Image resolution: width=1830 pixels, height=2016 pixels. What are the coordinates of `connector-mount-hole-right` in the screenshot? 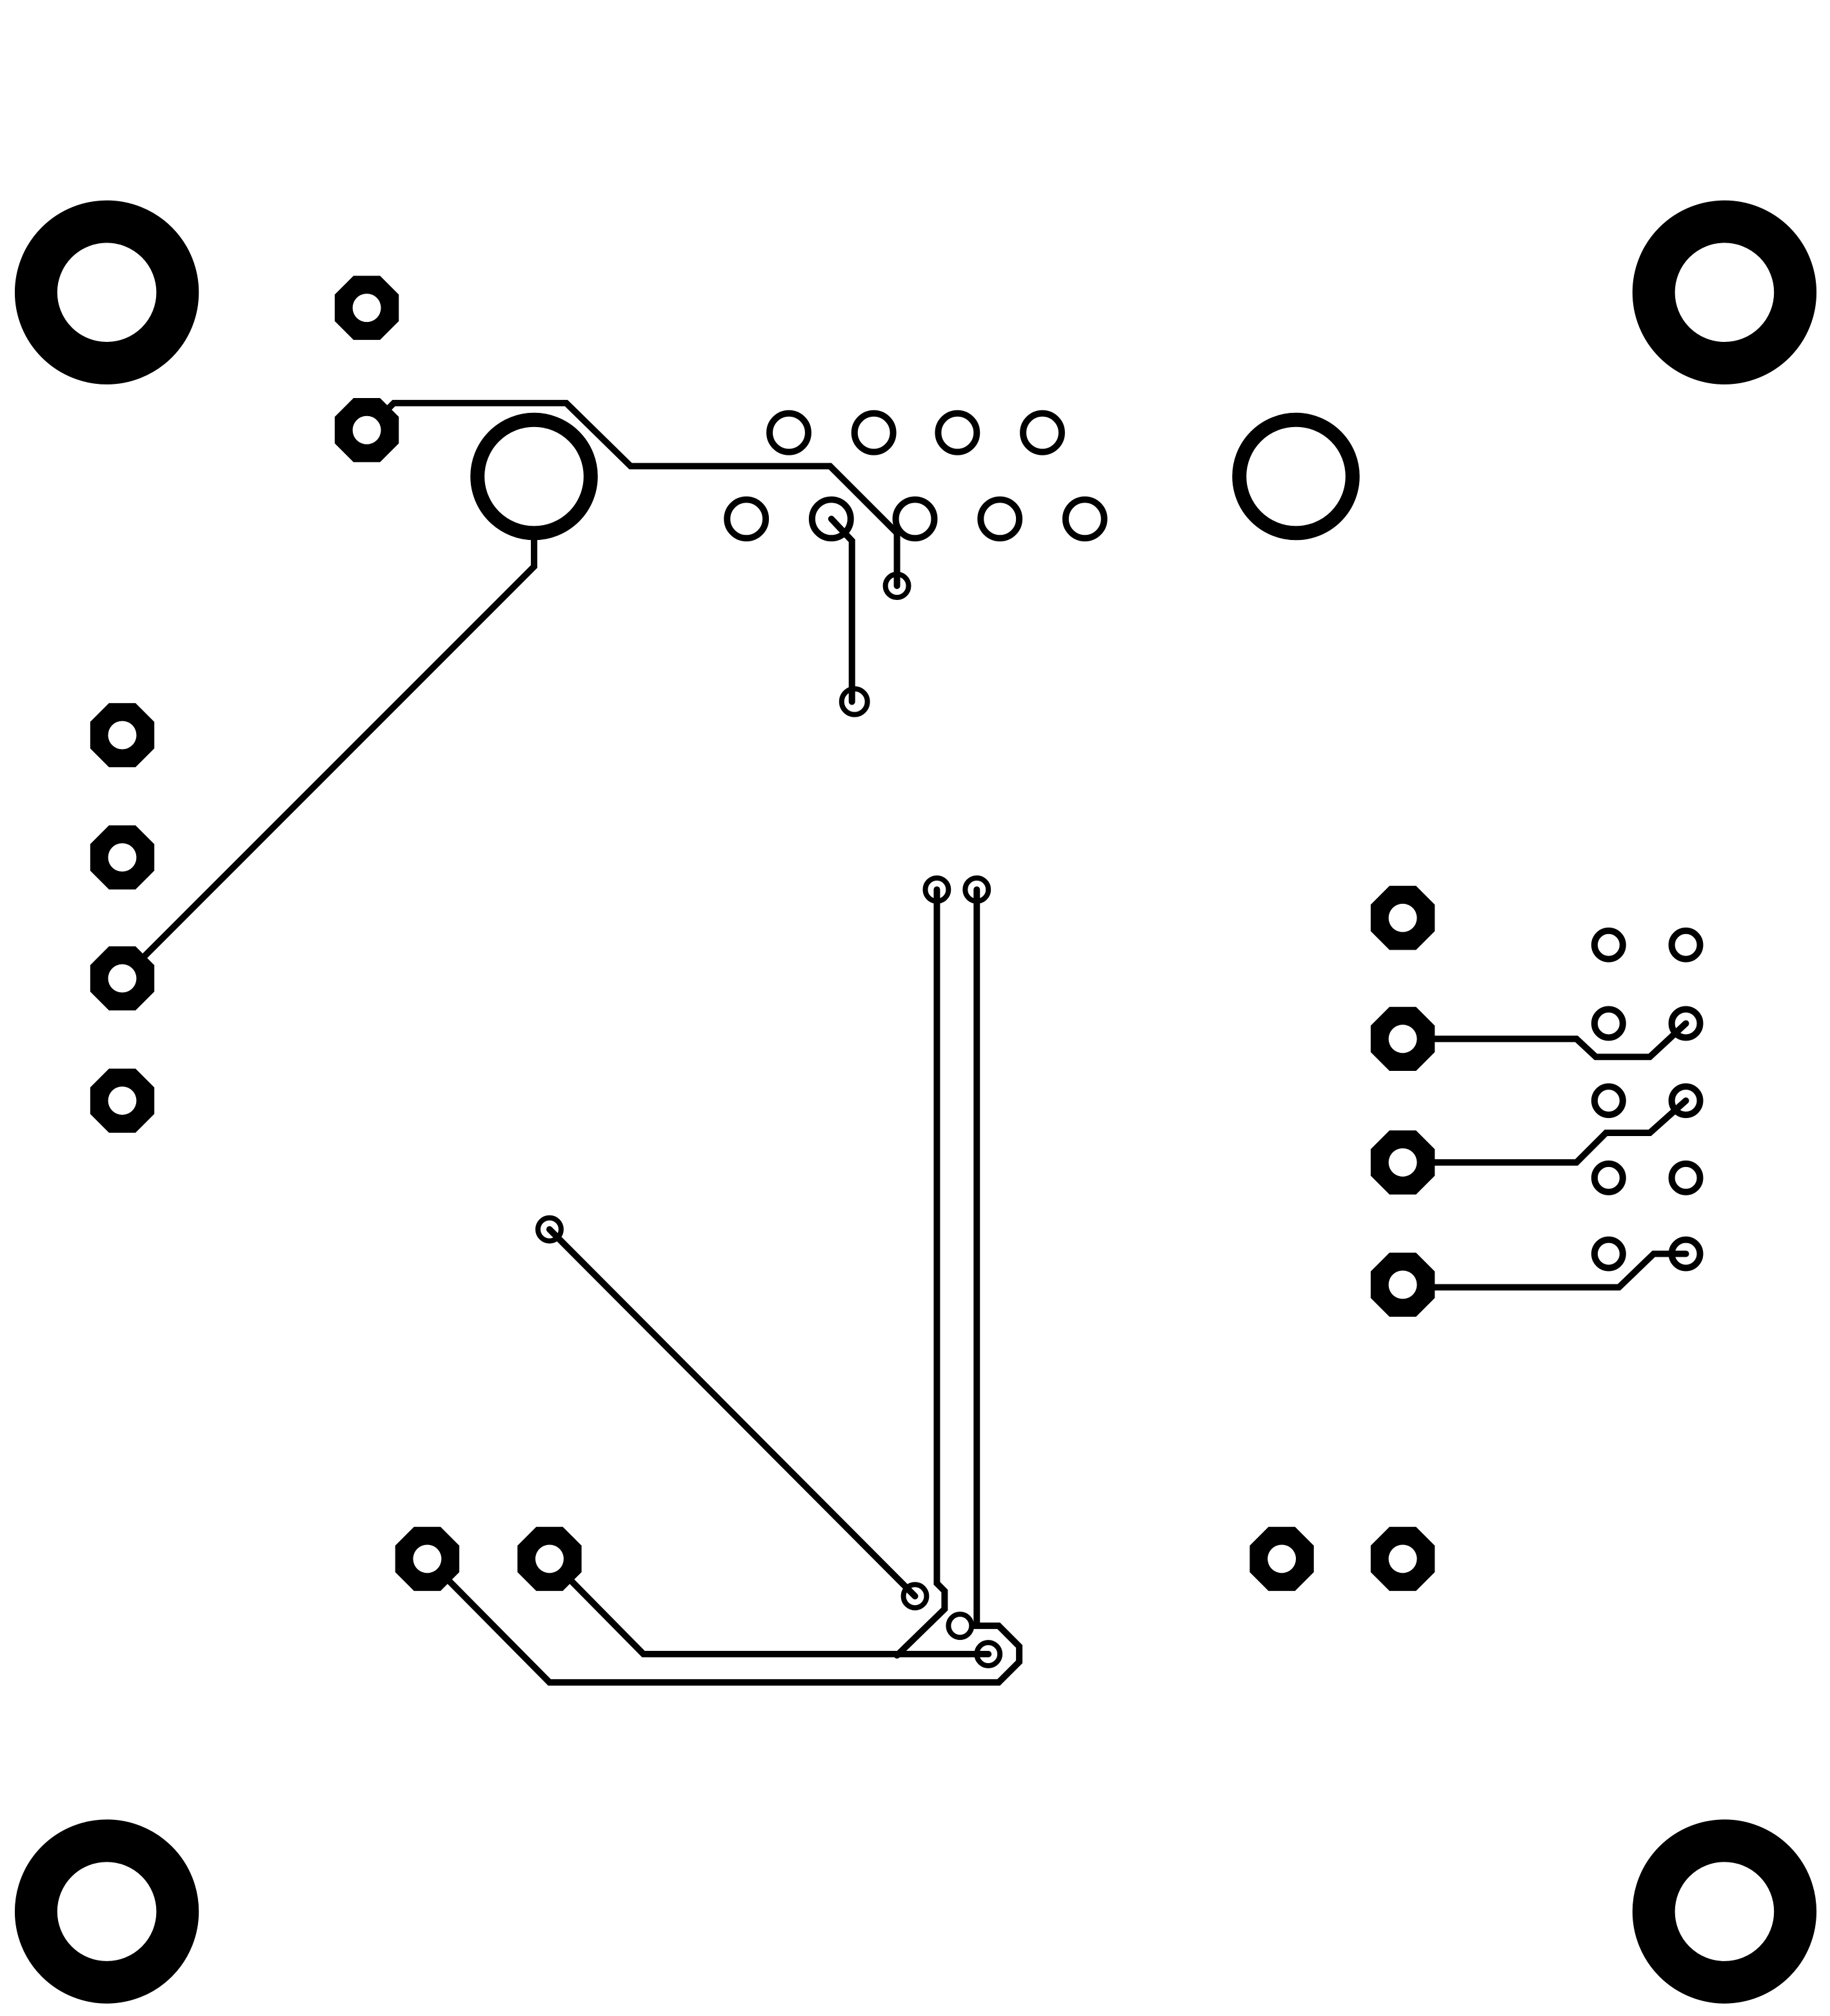 It's located at (1296, 476).